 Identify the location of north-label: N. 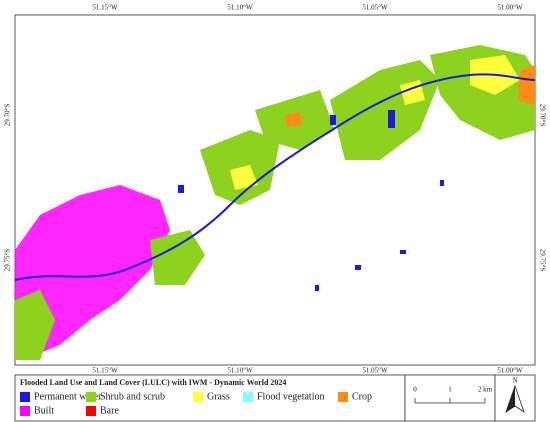
(514, 381).